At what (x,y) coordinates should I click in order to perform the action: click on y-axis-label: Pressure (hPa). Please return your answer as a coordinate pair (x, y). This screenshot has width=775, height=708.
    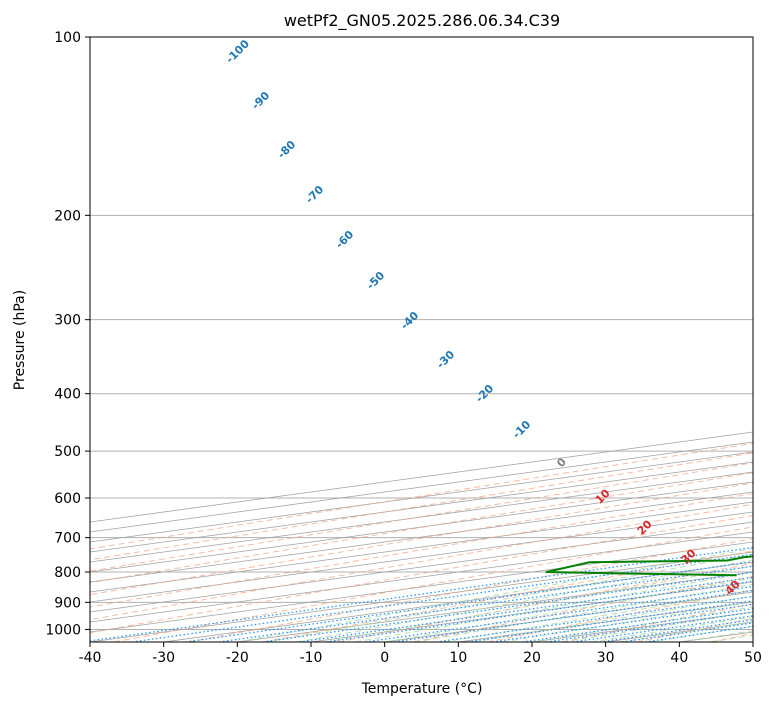
    Looking at the image, I should click on (20, 340).